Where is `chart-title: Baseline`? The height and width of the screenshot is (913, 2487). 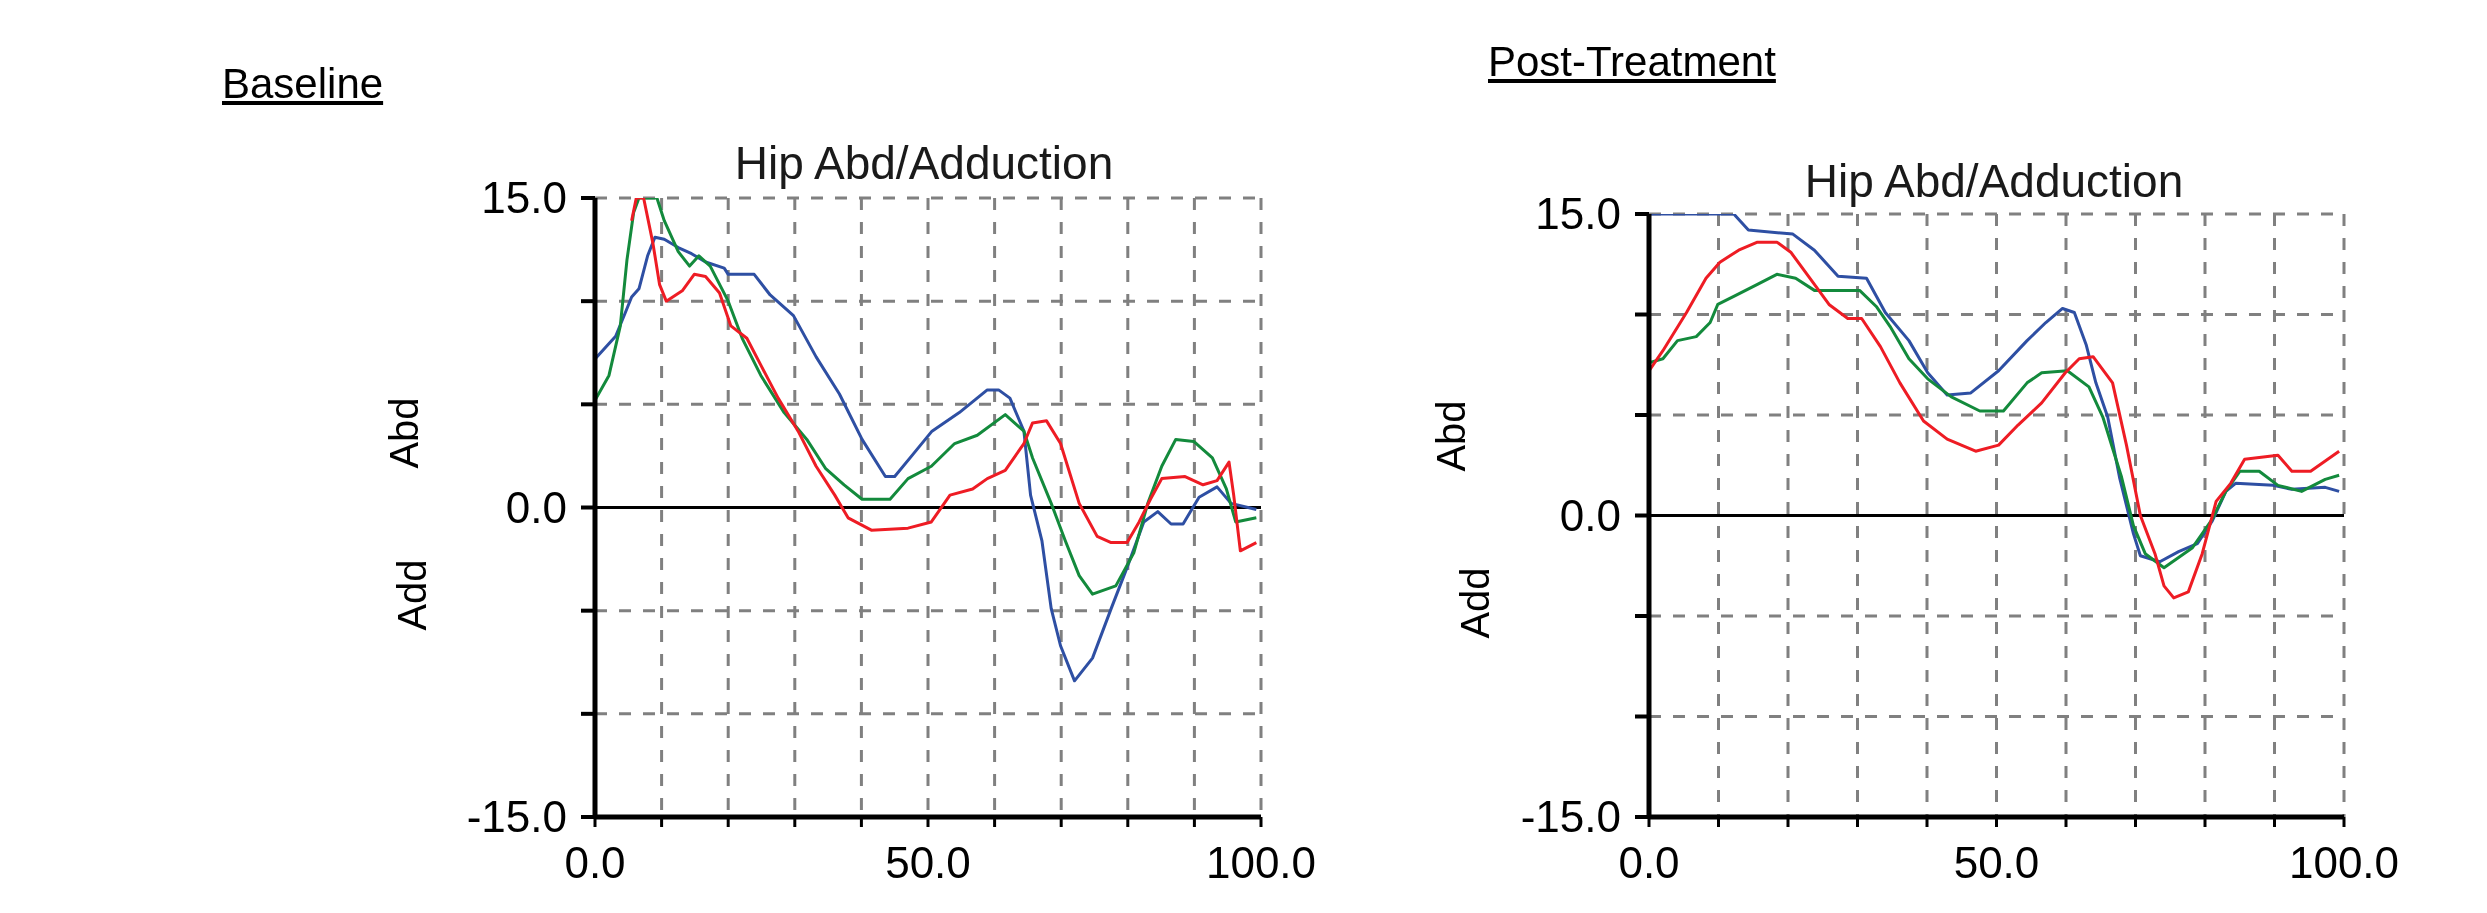 chart-title: Baseline is located at coordinates (303, 84).